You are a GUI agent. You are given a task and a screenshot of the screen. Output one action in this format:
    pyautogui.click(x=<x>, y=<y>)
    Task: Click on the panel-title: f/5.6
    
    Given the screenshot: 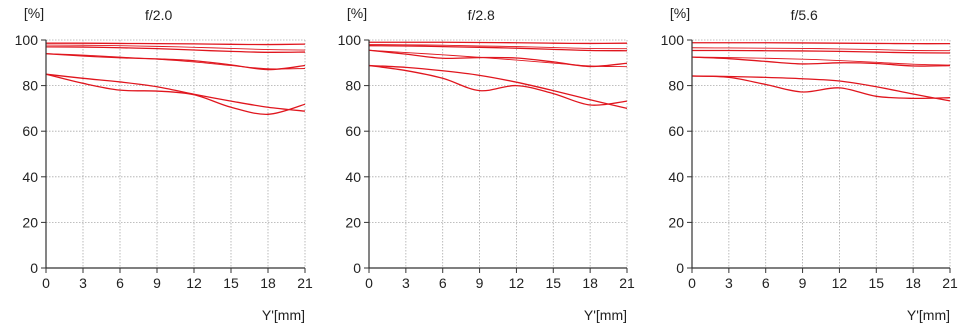 What is the action you would take?
    pyautogui.click(x=804, y=15)
    